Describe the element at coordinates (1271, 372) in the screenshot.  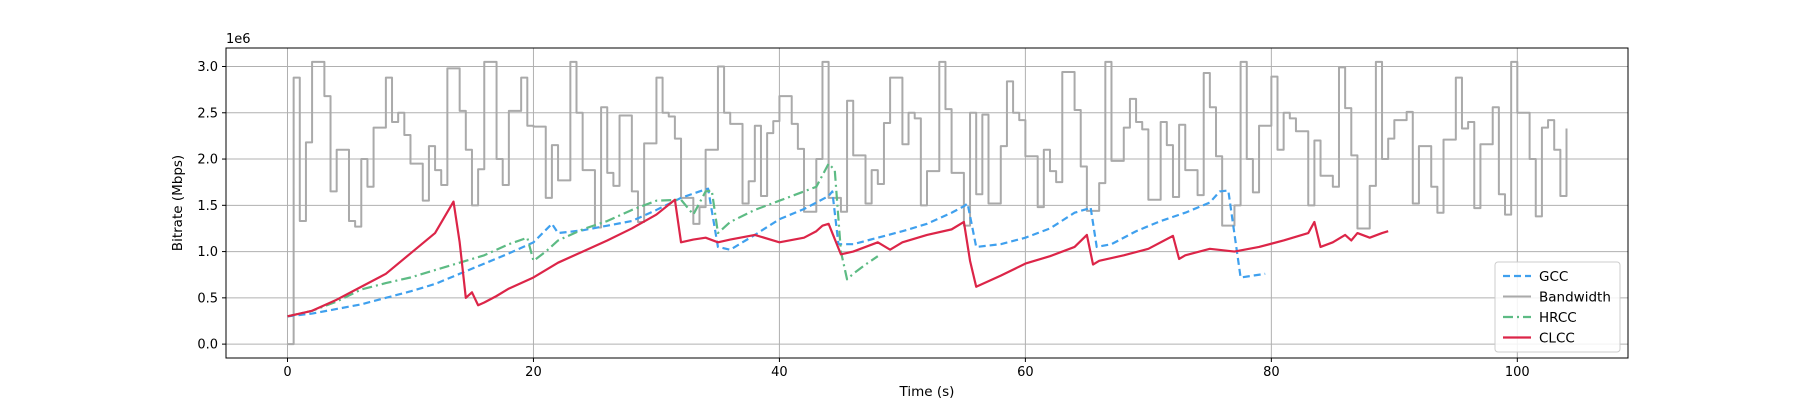
I see `x-tick-label: 80` at that location.